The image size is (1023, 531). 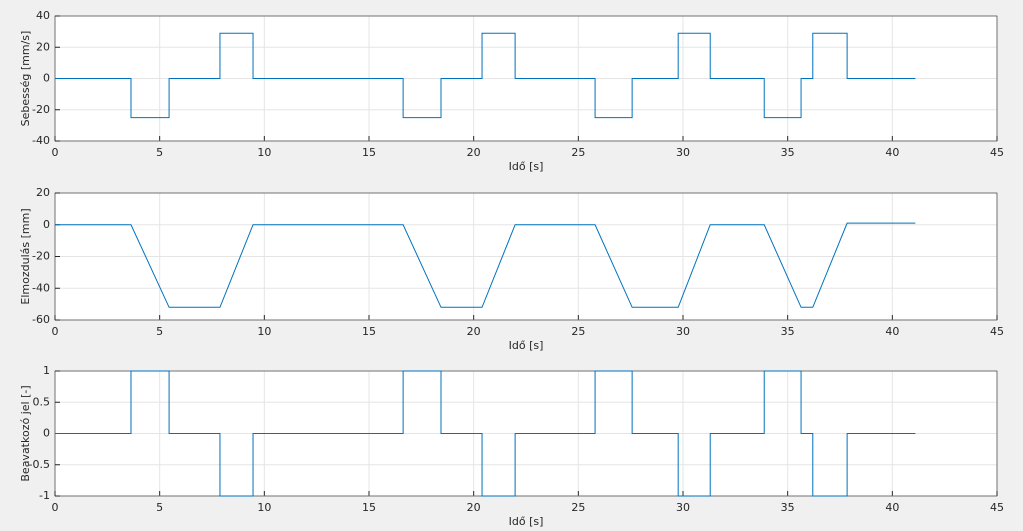 I want to click on y-tick-label: -1, so click(x=44, y=495).